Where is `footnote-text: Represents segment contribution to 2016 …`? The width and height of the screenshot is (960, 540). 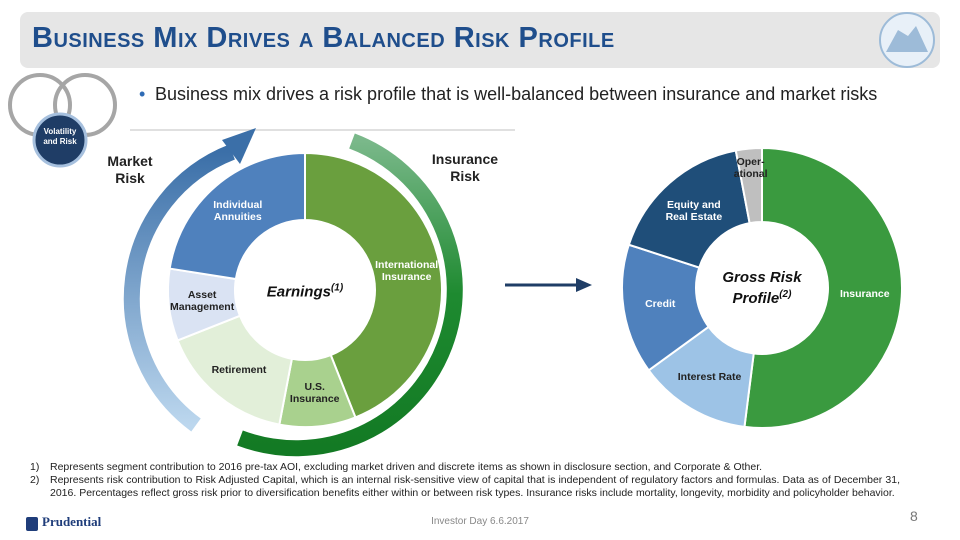
footnote-text: Represents segment contribution to 2016 … is located at coordinates (406, 467).